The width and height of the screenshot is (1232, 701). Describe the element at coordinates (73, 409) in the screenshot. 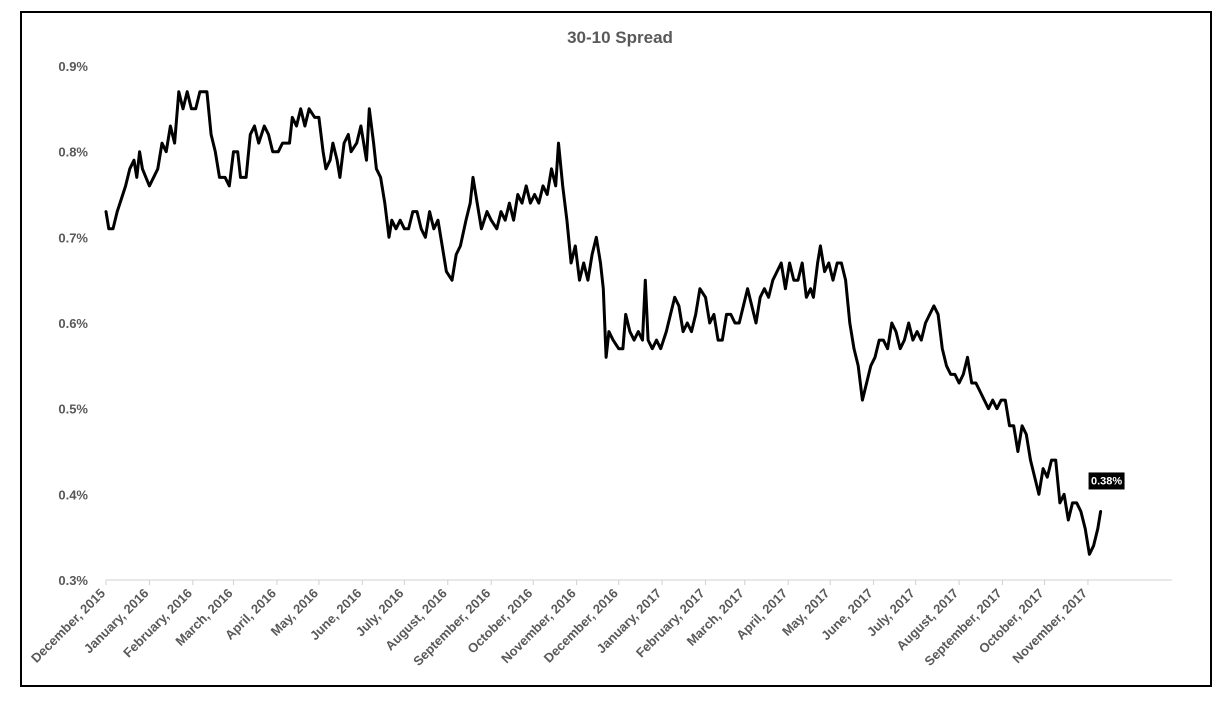

I see `y-tick-label: 0.5%` at that location.